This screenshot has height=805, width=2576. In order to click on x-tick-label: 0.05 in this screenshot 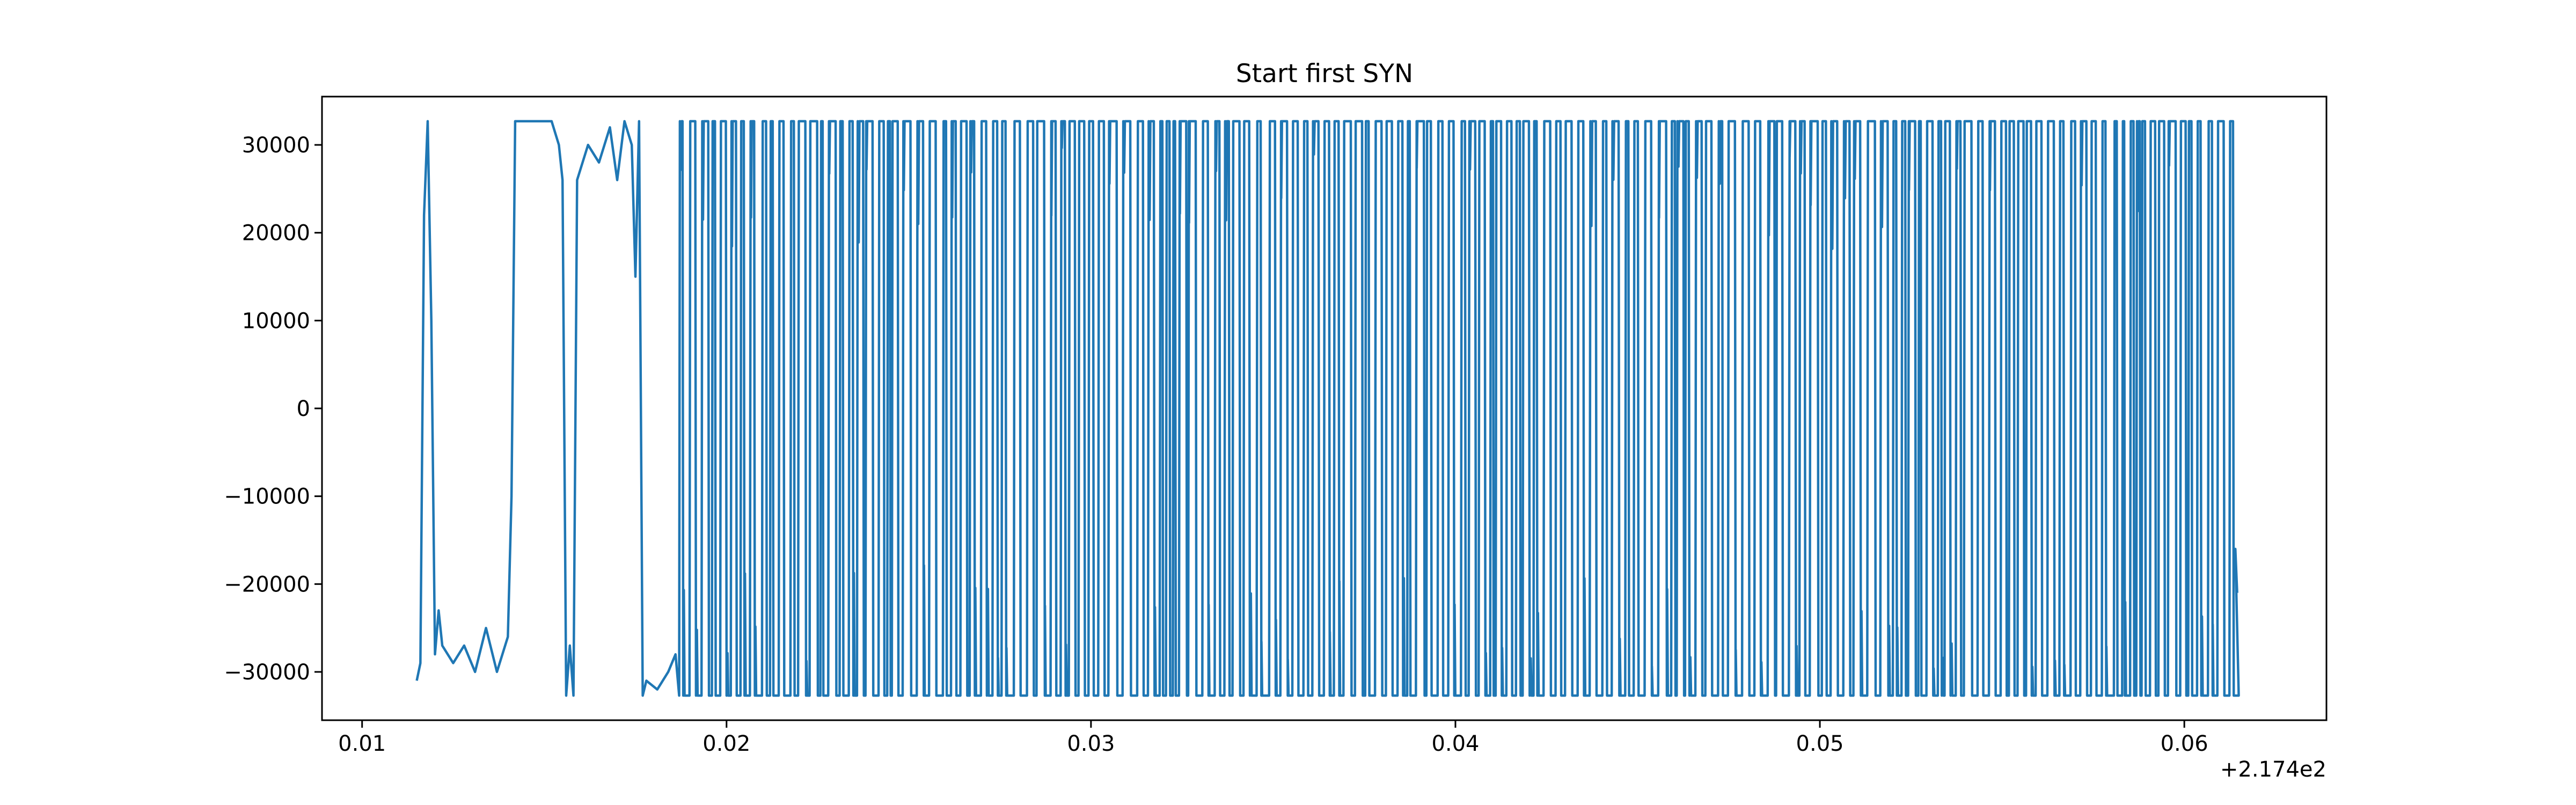, I will do `click(1820, 743)`.